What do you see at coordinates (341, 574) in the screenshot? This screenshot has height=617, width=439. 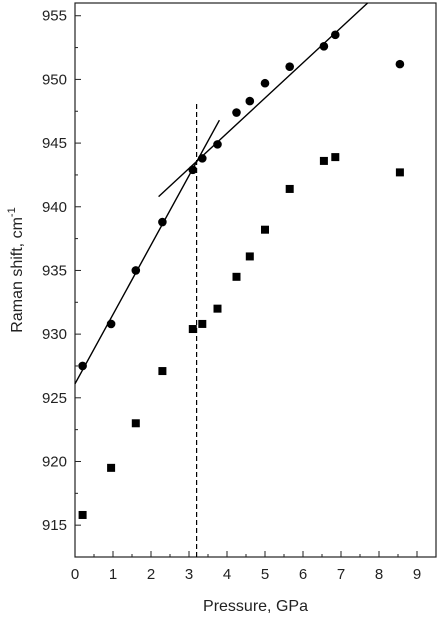 I see `x-tick-label: 7` at bounding box center [341, 574].